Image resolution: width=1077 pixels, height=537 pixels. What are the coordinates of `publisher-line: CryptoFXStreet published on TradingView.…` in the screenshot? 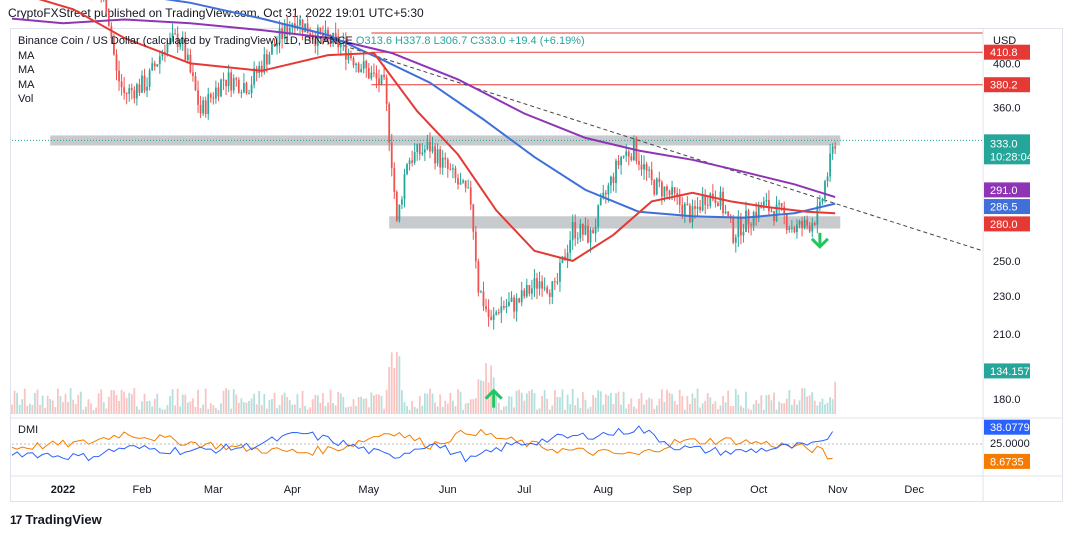 It's located at (216, 13).